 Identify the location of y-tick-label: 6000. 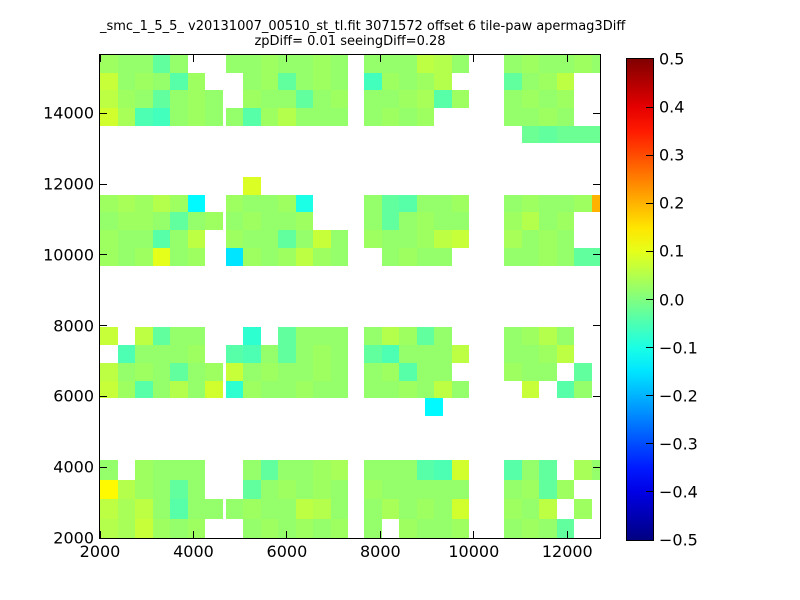
(73, 396).